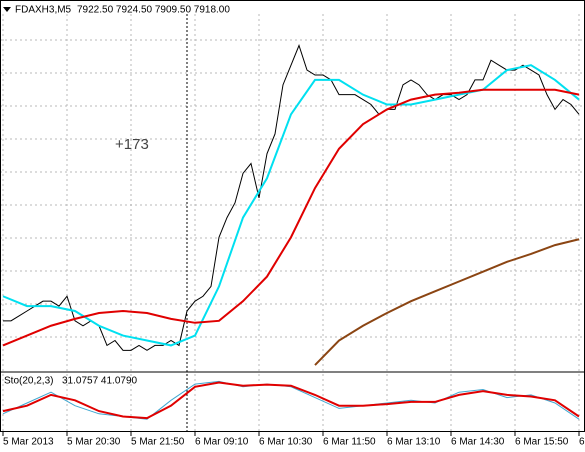  I want to click on x-tick-label: 6 Mar 11:50, so click(349, 442).